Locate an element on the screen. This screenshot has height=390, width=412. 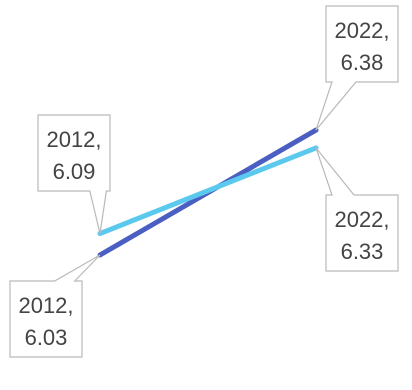
data-label-line-2: 6.38 is located at coordinates (362, 62).